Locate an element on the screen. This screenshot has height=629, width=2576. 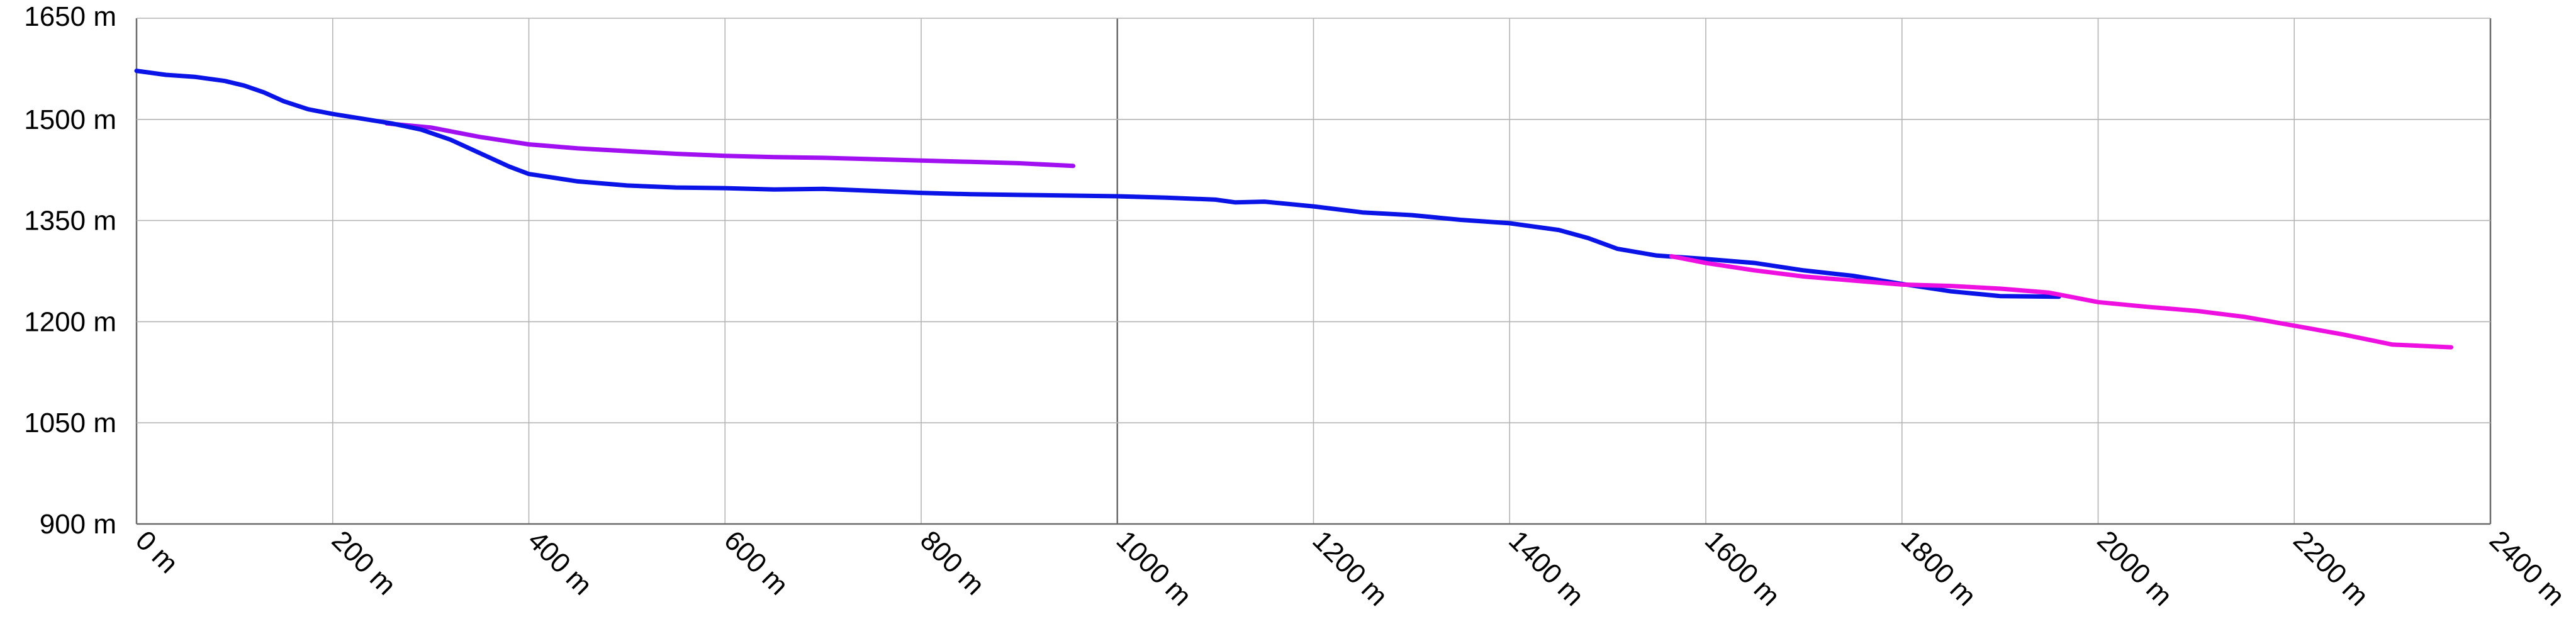
x-tick-label: 200 m is located at coordinates (364, 563).